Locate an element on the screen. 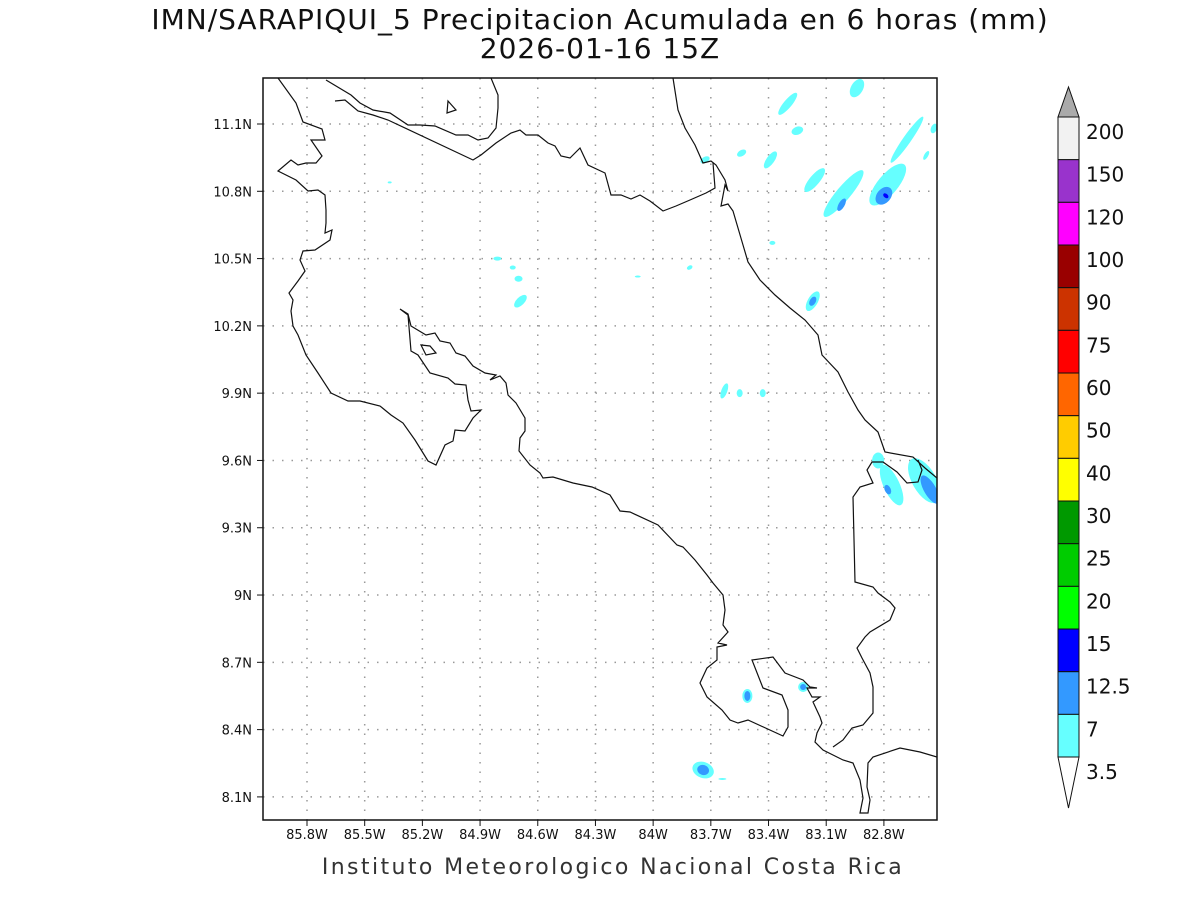 Image resolution: width=1200 pixels, height=900 pixels. y-tick-label: 10.8N is located at coordinates (232, 192).